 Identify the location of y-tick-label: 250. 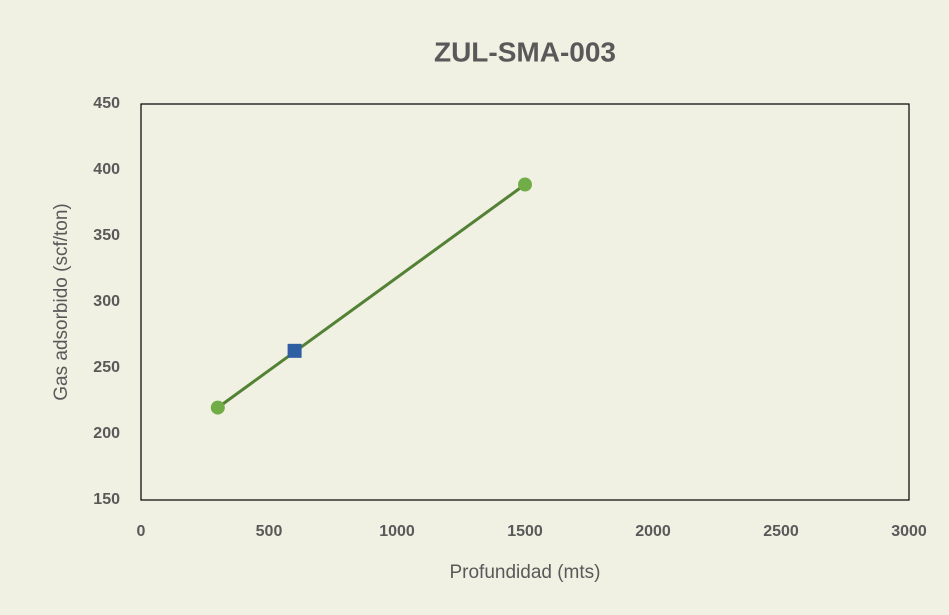
(106, 367).